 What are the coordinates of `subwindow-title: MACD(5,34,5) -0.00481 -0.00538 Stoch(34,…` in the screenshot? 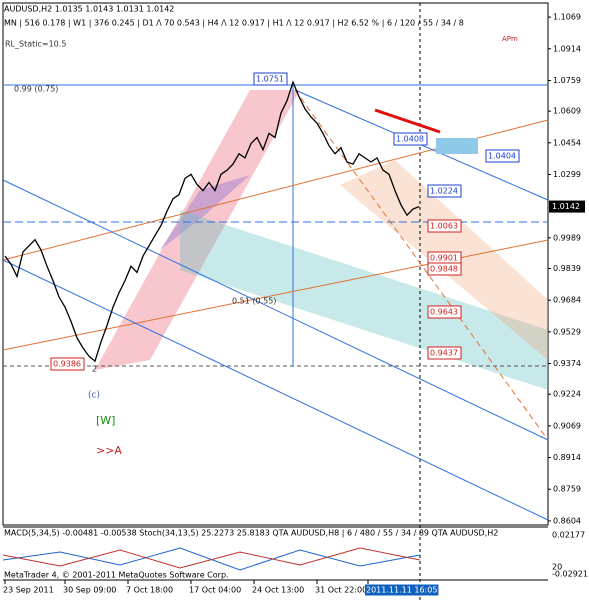 It's located at (251, 533).